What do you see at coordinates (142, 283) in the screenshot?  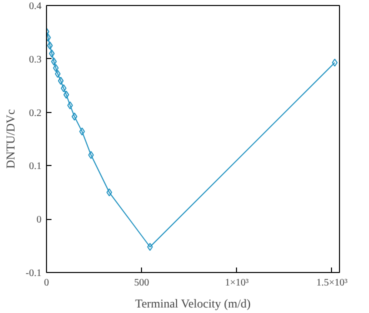 I see `x-tick-label: 500` at bounding box center [142, 283].